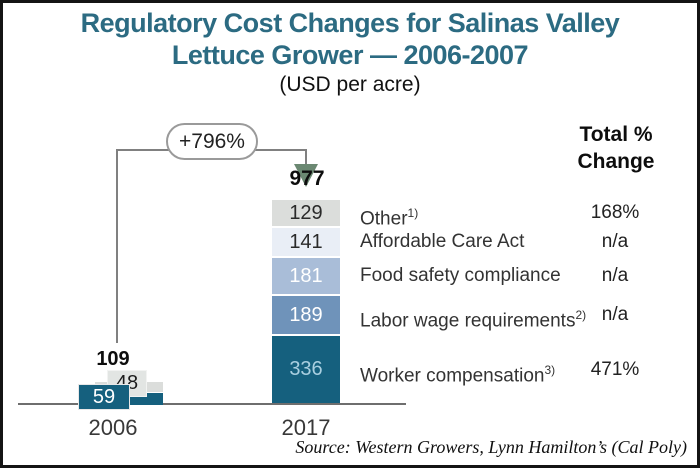 Image resolution: width=700 pixels, height=468 pixels. I want to click on bar-total-2017: 977, so click(307, 178).